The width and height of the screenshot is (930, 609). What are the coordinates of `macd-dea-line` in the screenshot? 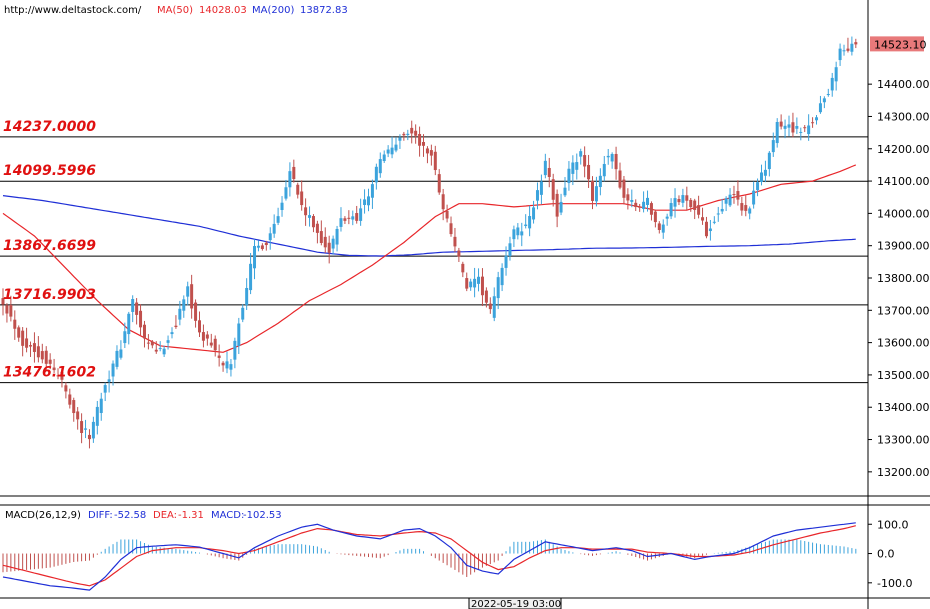 It's located at (429, 556).